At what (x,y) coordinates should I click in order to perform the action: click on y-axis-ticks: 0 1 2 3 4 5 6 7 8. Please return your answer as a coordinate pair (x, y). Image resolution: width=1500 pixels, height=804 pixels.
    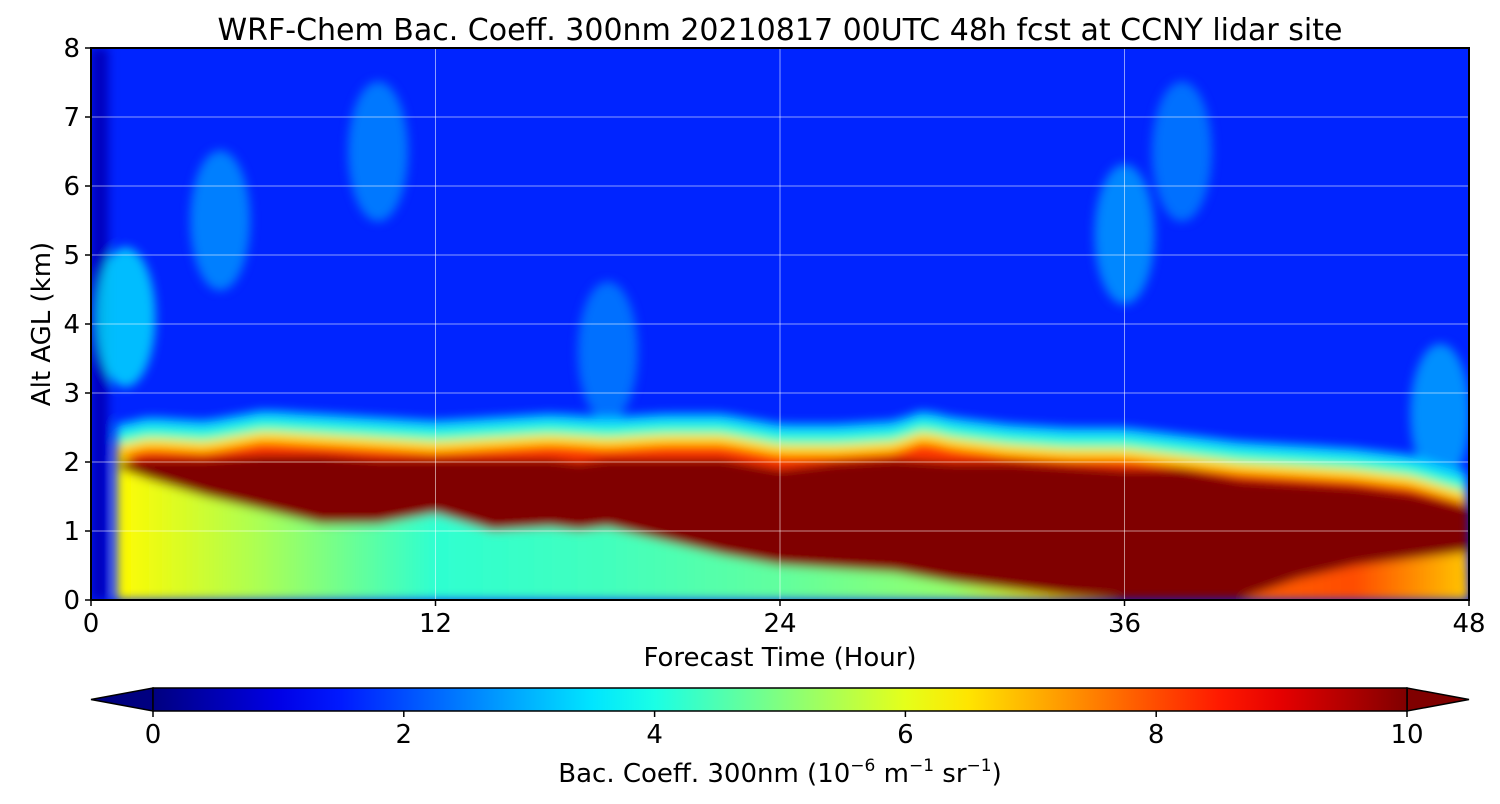
    Looking at the image, I should click on (77, 325).